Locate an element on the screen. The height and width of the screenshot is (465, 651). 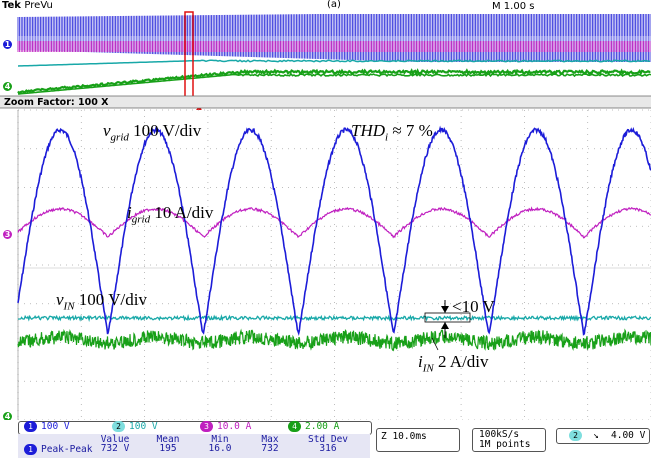
ch3-main-marker: 3 is located at coordinates (7, 234).